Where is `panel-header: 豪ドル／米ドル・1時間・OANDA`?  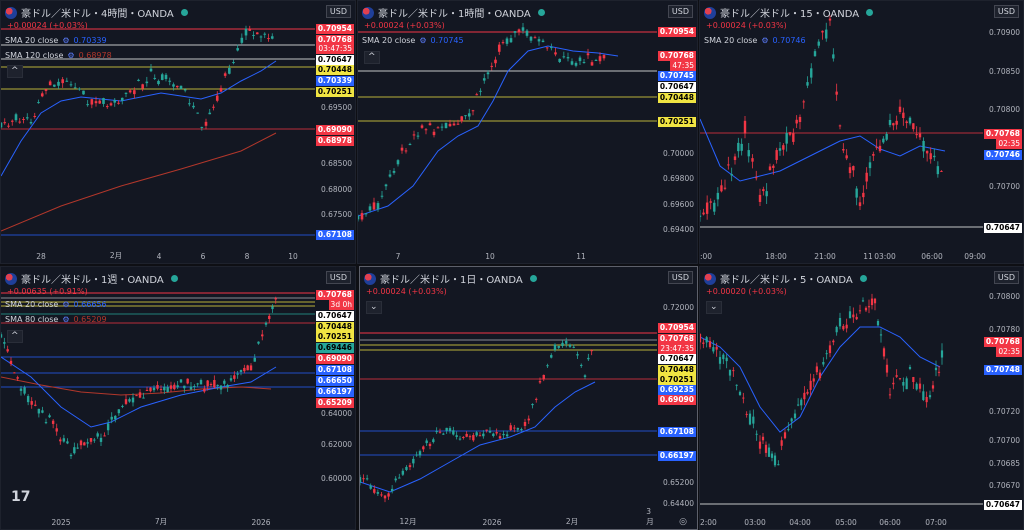 panel-header: 豪ドル／米ドル・1時間・OANDA is located at coordinates (453, 12).